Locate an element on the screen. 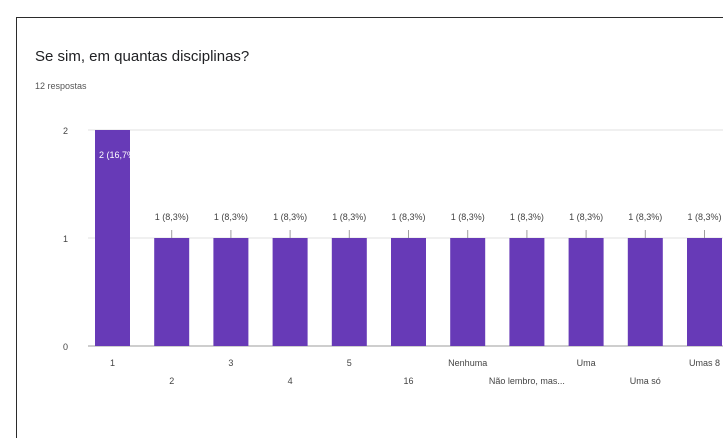 Image resolution: width=723 pixels, height=438 pixels. bar-data-label: 2 (16,7%) is located at coordinates (118, 155).